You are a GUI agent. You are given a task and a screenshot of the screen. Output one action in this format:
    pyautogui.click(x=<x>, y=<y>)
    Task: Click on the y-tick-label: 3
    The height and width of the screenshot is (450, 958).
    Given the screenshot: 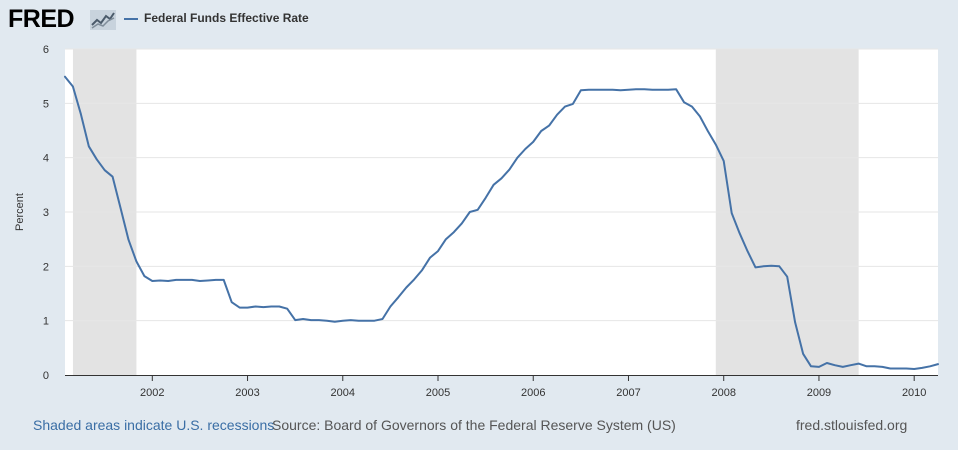 What is the action you would take?
    pyautogui.click(x=46, y=213)
    